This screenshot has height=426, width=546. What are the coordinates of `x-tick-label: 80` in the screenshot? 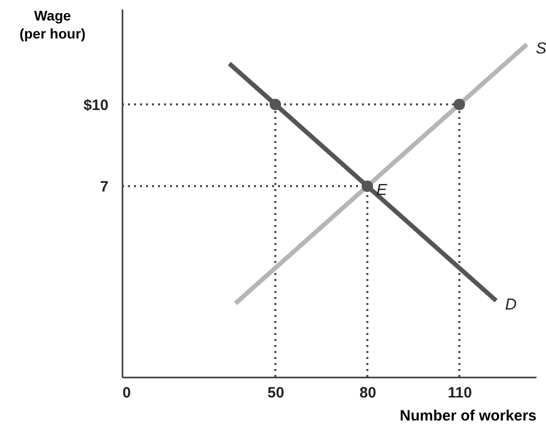 It's located at (367, 393).